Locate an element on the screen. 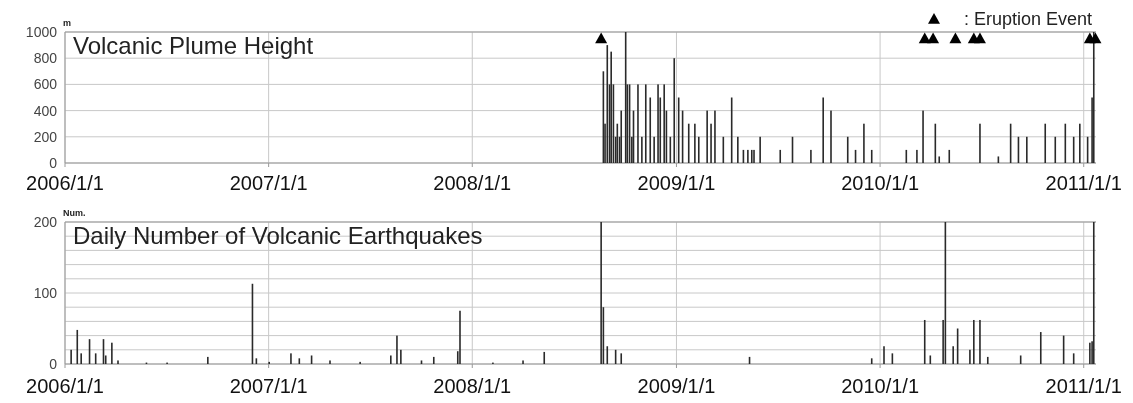  chart-title: Daily Number of Volcanic Earthquakes is located at coordinates (278, 235).